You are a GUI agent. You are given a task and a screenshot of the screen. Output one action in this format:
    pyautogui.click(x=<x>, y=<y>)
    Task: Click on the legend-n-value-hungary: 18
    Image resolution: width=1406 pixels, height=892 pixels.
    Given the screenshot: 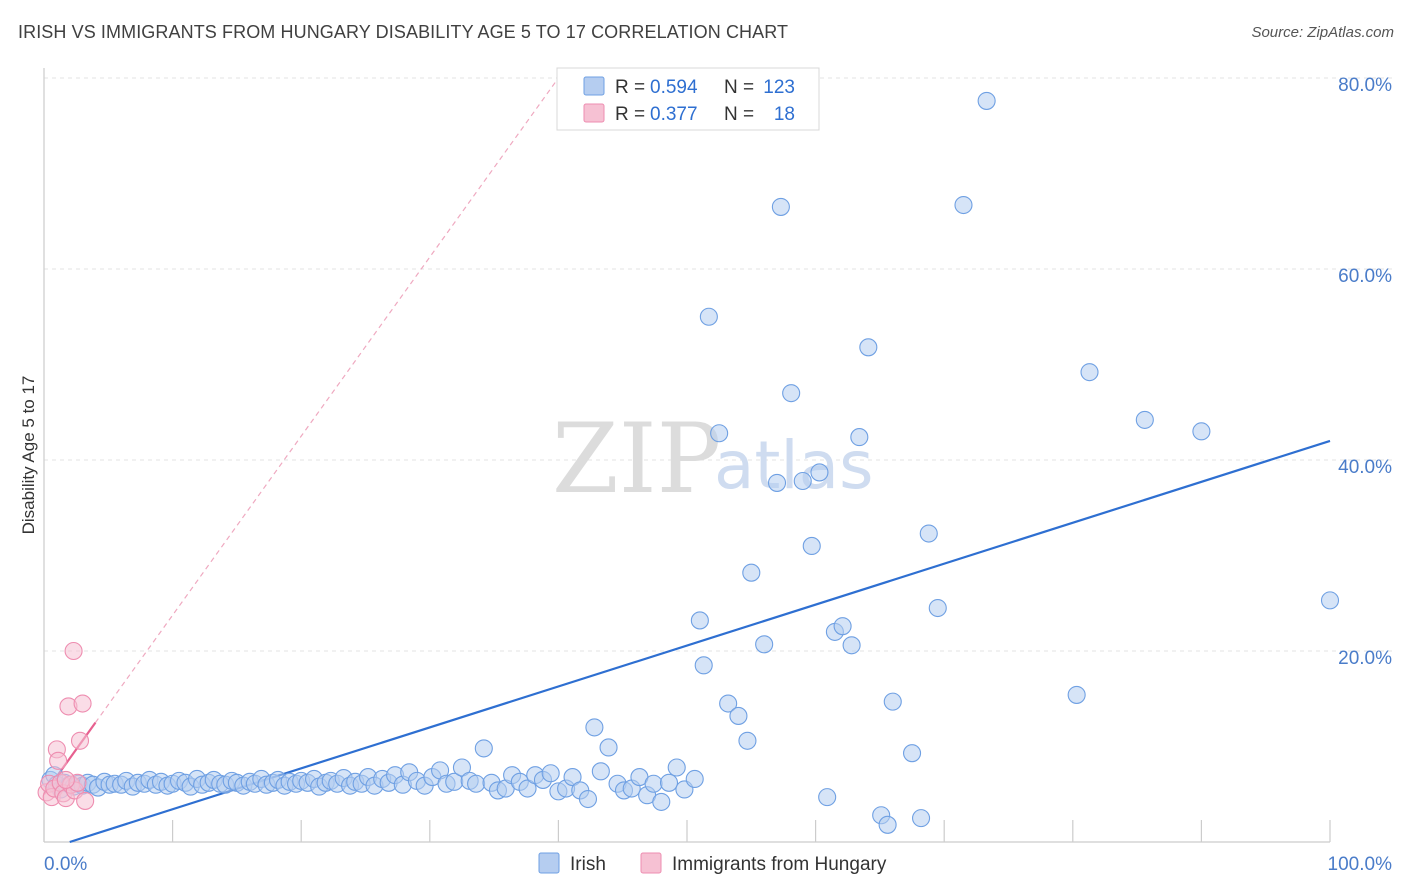 What is the action you would take?
    pyautogui.click(x=784, y=114)
    